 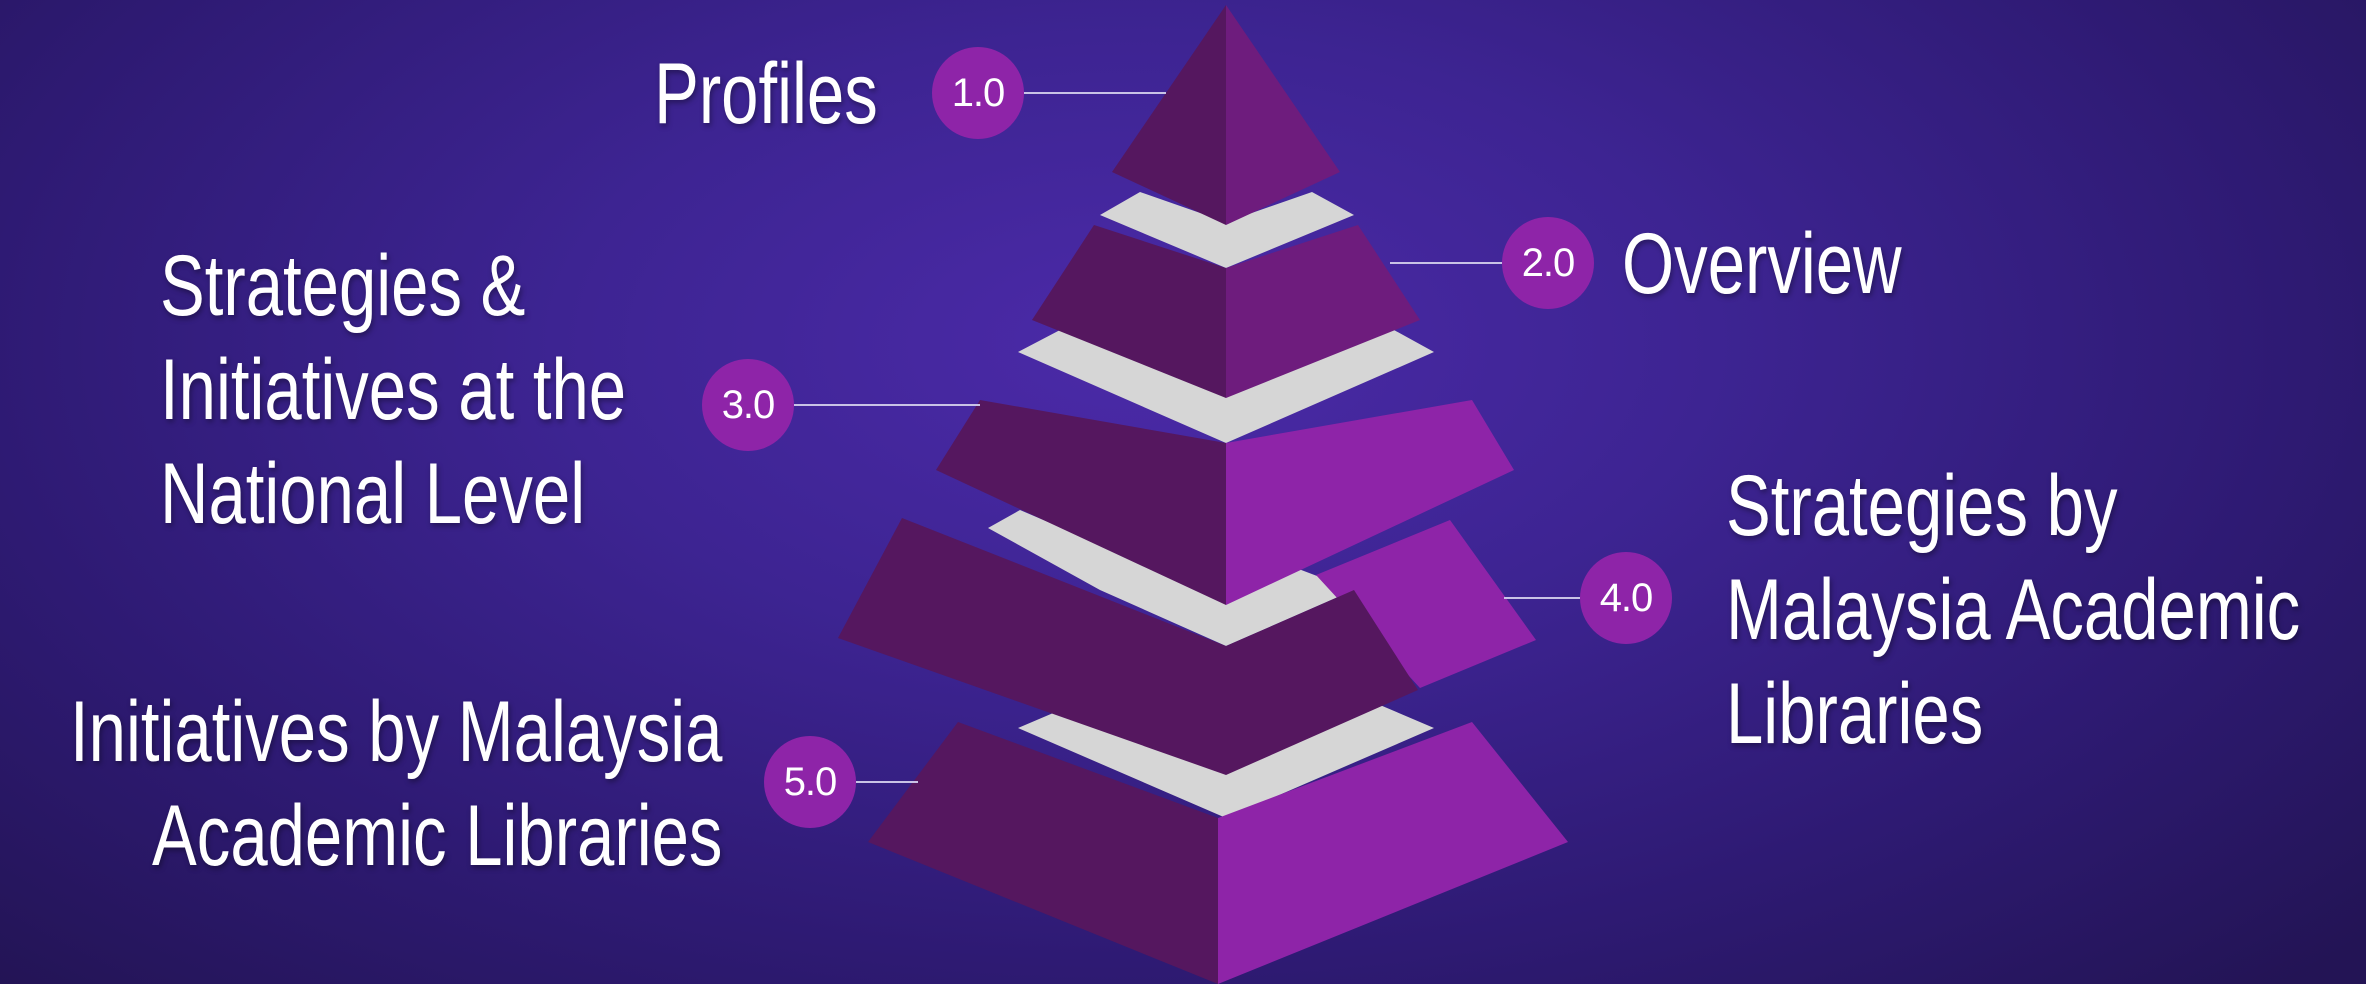 I want to click on level-4-right-face, so click(x=1426, y=604).